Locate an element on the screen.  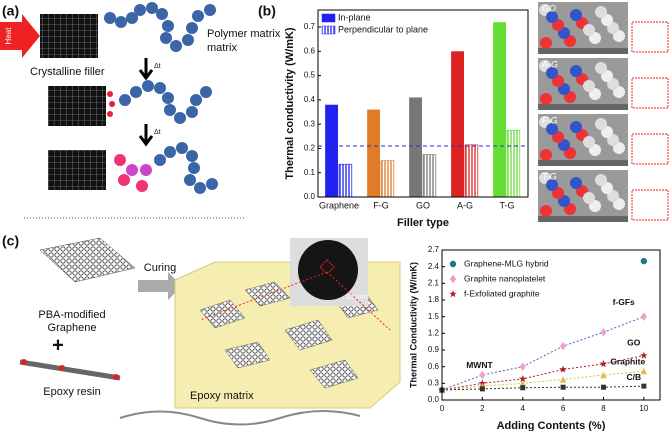
y-tick-label: 0.1 is located at coordinates (310, 172).